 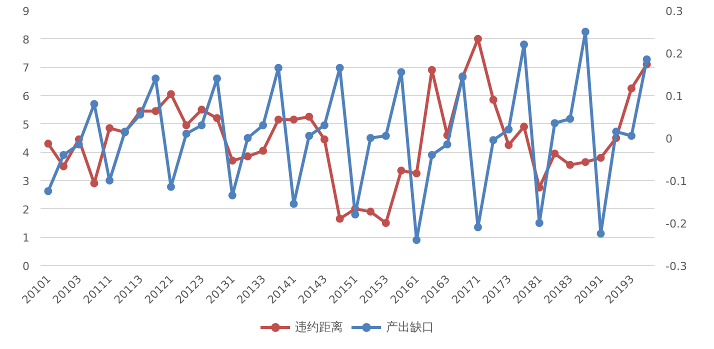 What do you see at coordinates (669, 139) in the screenshot?
I see `y2-tick-label: 0` at bounding box center [669, 139].